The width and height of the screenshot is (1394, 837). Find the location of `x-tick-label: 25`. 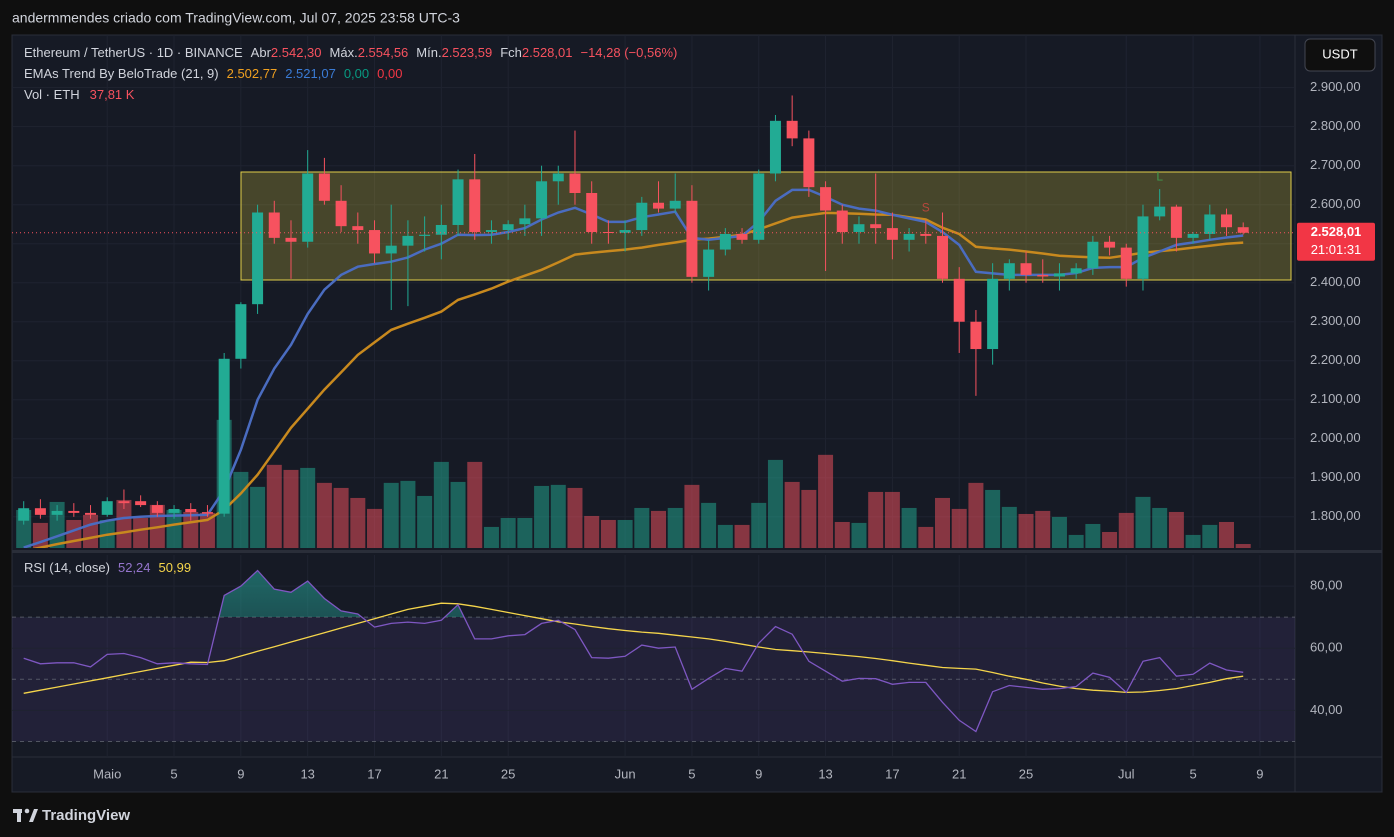

x-tick-label: 25 is located at coordinates (1026, 773).